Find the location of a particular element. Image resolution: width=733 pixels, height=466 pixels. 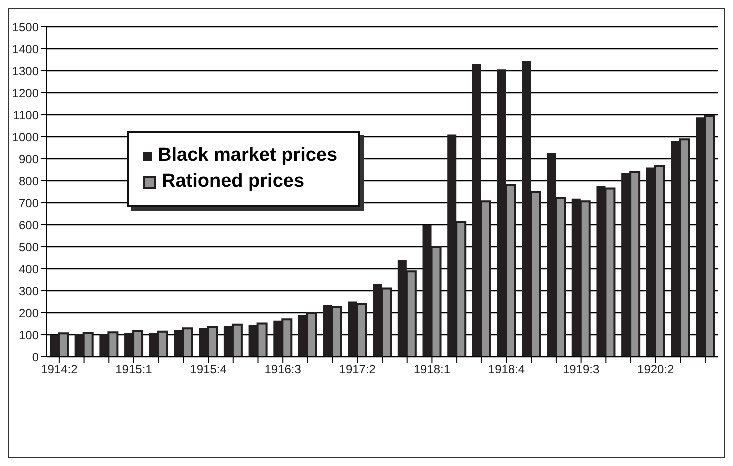

x-tick-label: 1918:4 is located at coordinates (507, 369).